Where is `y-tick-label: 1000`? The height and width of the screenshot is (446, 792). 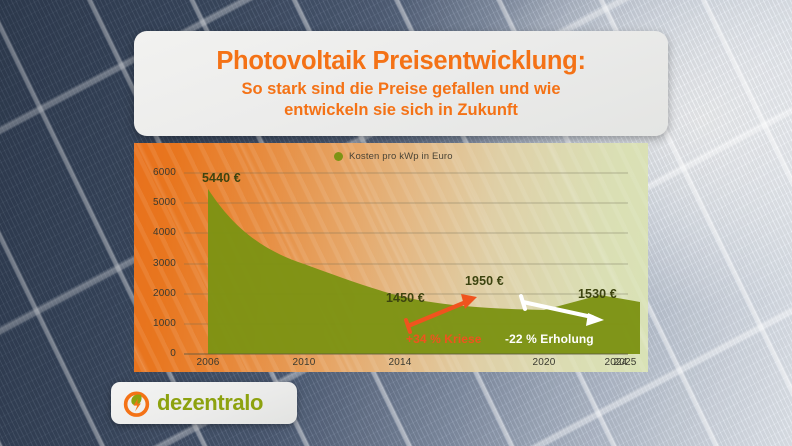 y-tick-label: 1000 is located at coordinates (164, 323).